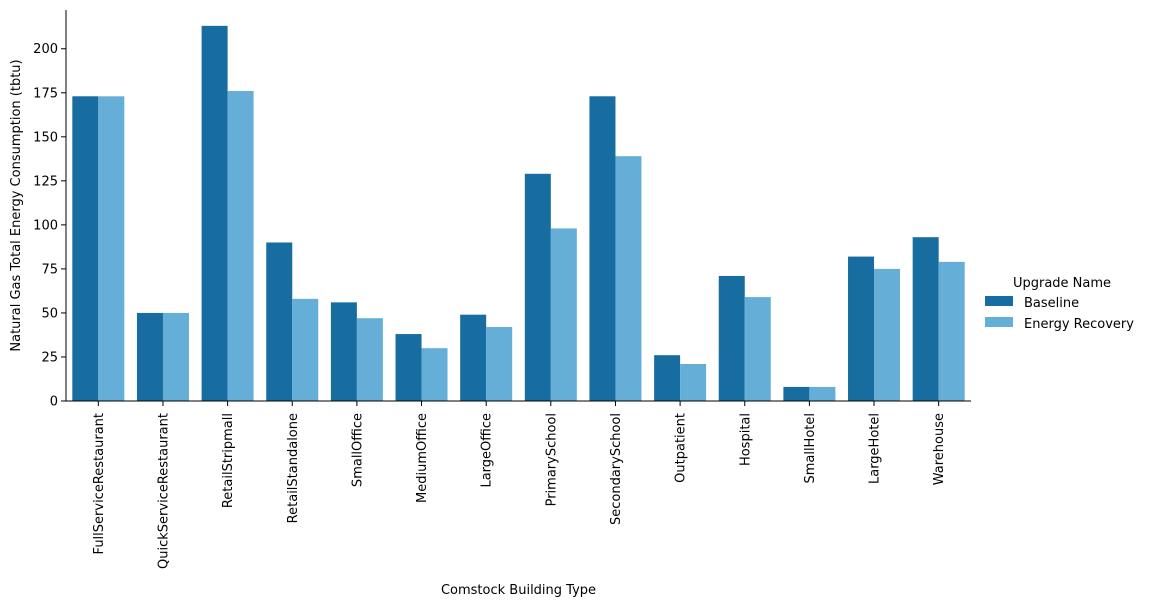 The height and width of the screenshot is (607, 1153). Describe the element at coordinates (796, 393) in the screenshot. I see `bar-baseline-smallhotel` at that location.